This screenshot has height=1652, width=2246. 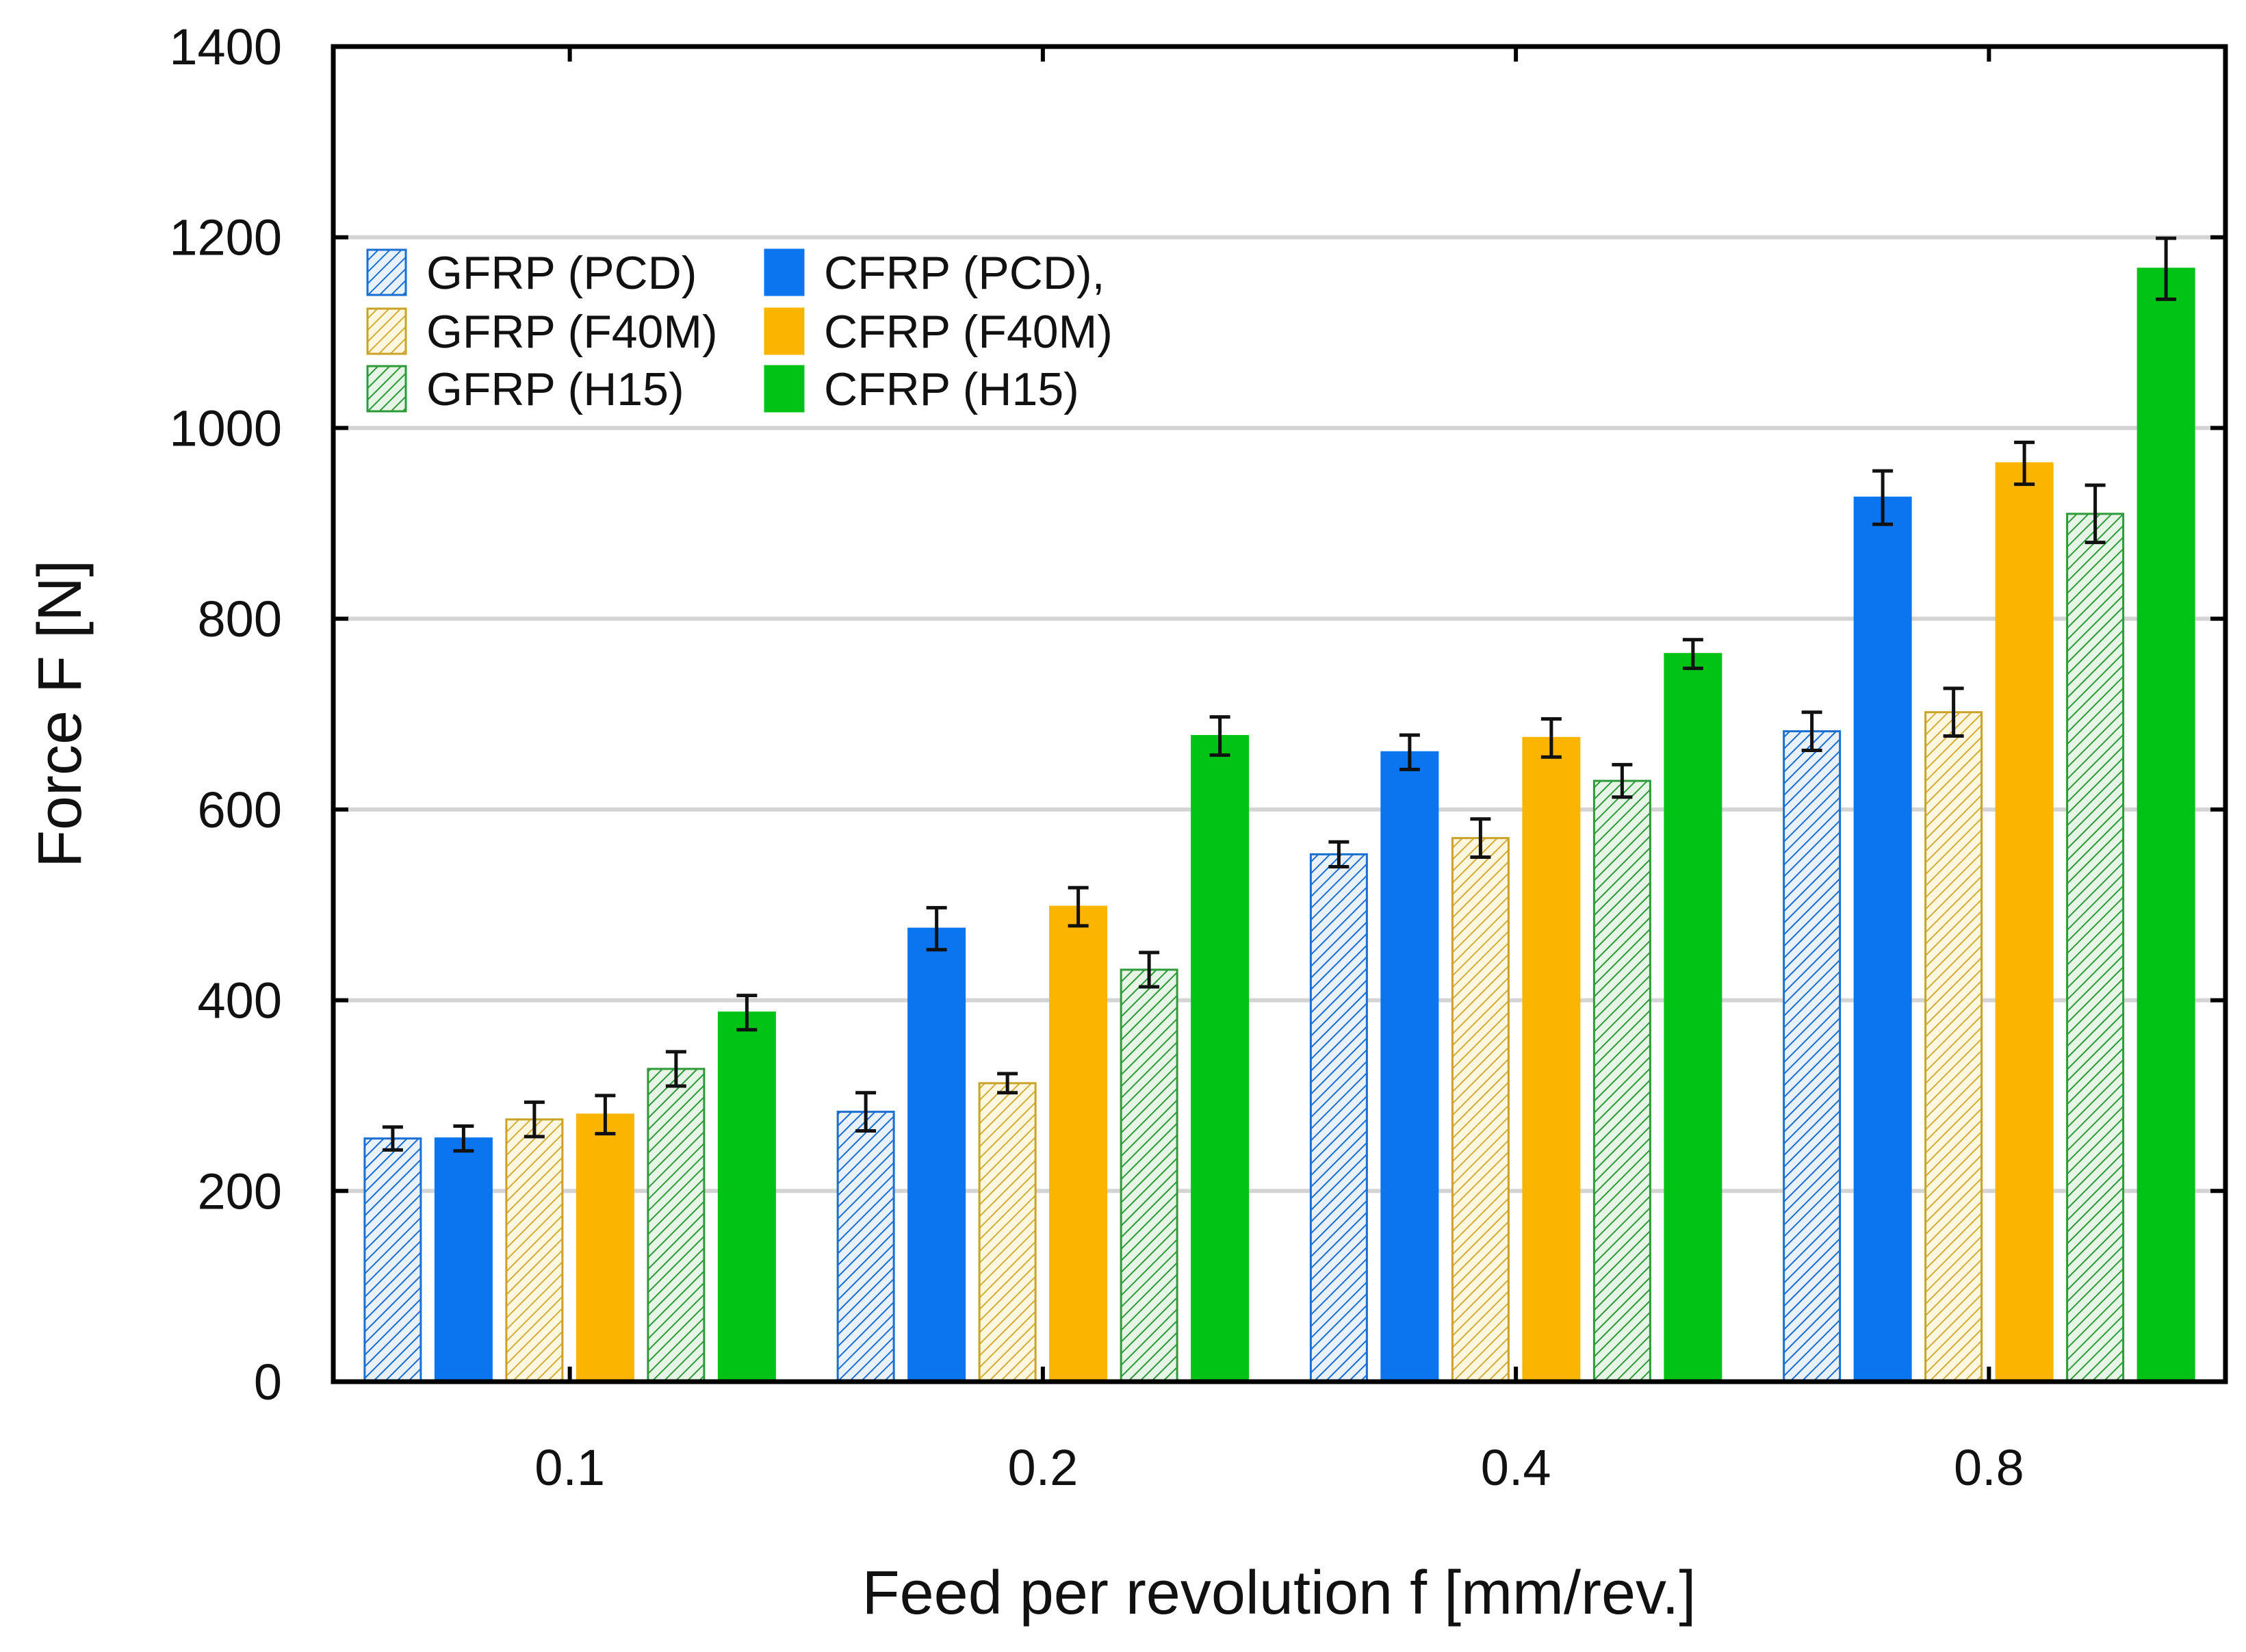 What do you see at coordinates (2025, 922) in the screenshot?
I see `bar-cfrp-f40m-0.8` at bounding box center [2025, 922].